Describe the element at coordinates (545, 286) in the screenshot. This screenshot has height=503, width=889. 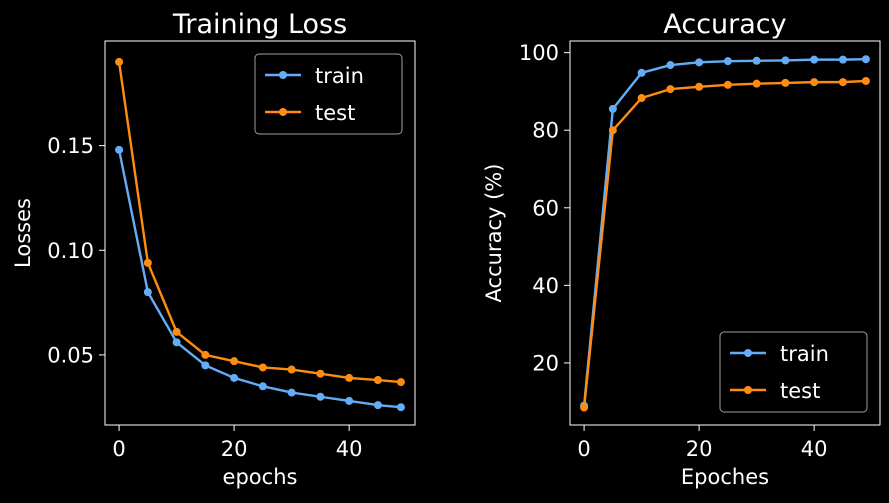
I see `y-tick-label: 40` at that location.